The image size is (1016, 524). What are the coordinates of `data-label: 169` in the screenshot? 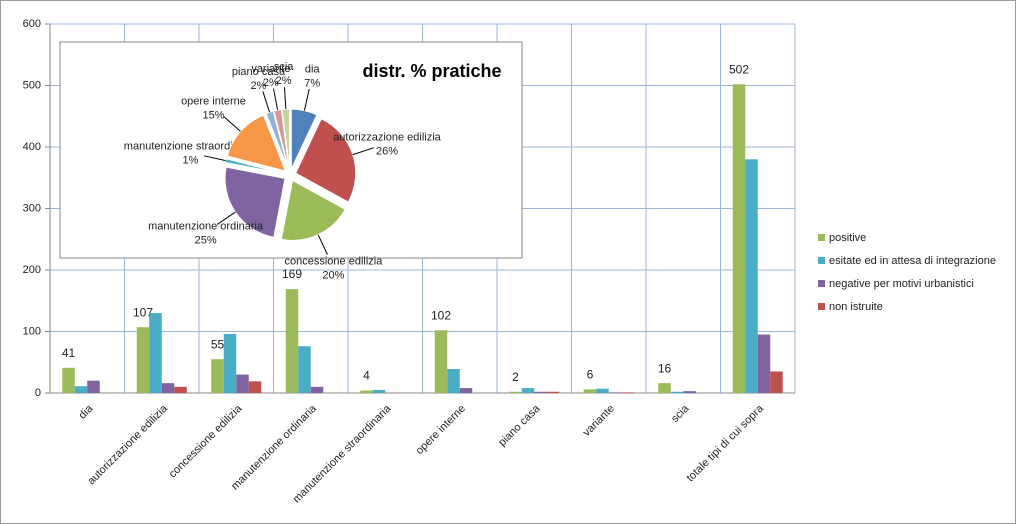 It's located at (292, 274).